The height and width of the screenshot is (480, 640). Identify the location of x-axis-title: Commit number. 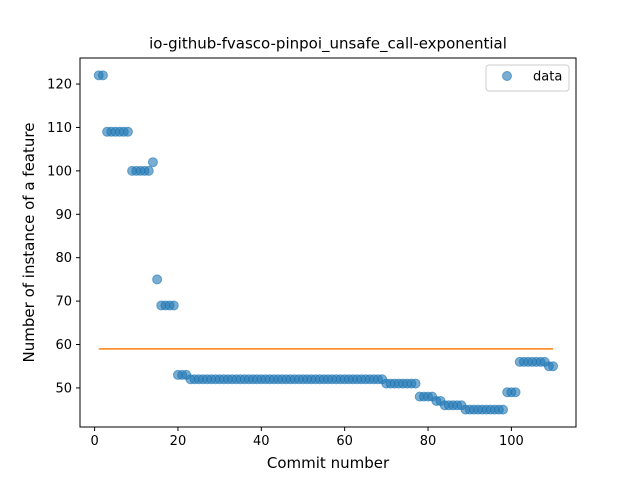
(328, 463).